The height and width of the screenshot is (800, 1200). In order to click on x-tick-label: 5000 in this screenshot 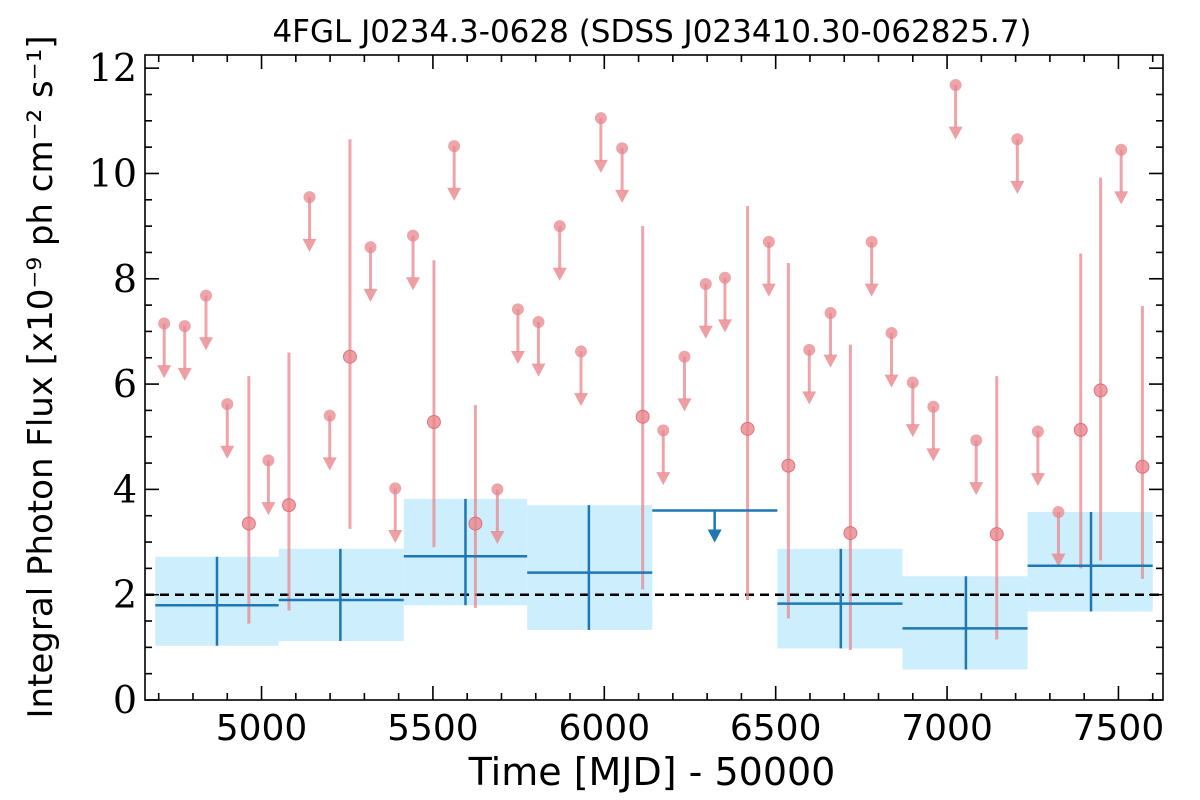, I will do `click(262, 728)`.